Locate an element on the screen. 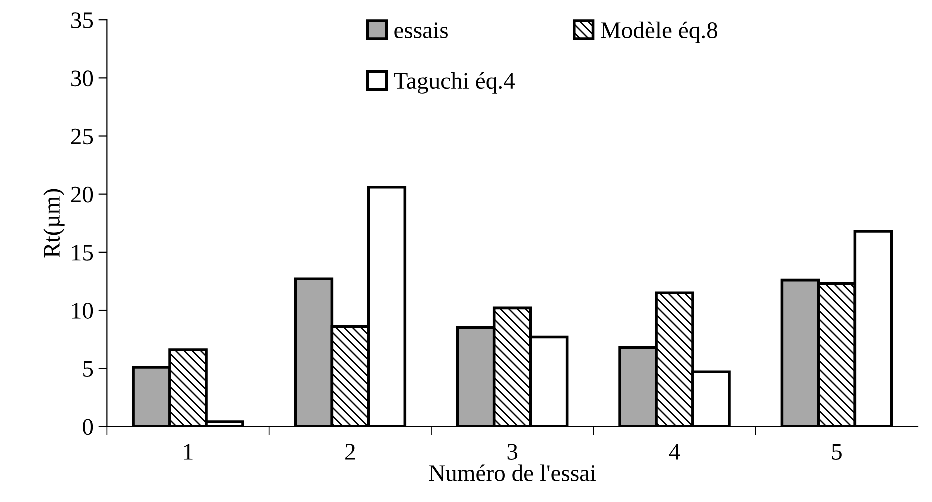 Image resolution: width=932 pixels, height=502 pixels. y-tick-label: 30 is located at coordinates (83, 78).